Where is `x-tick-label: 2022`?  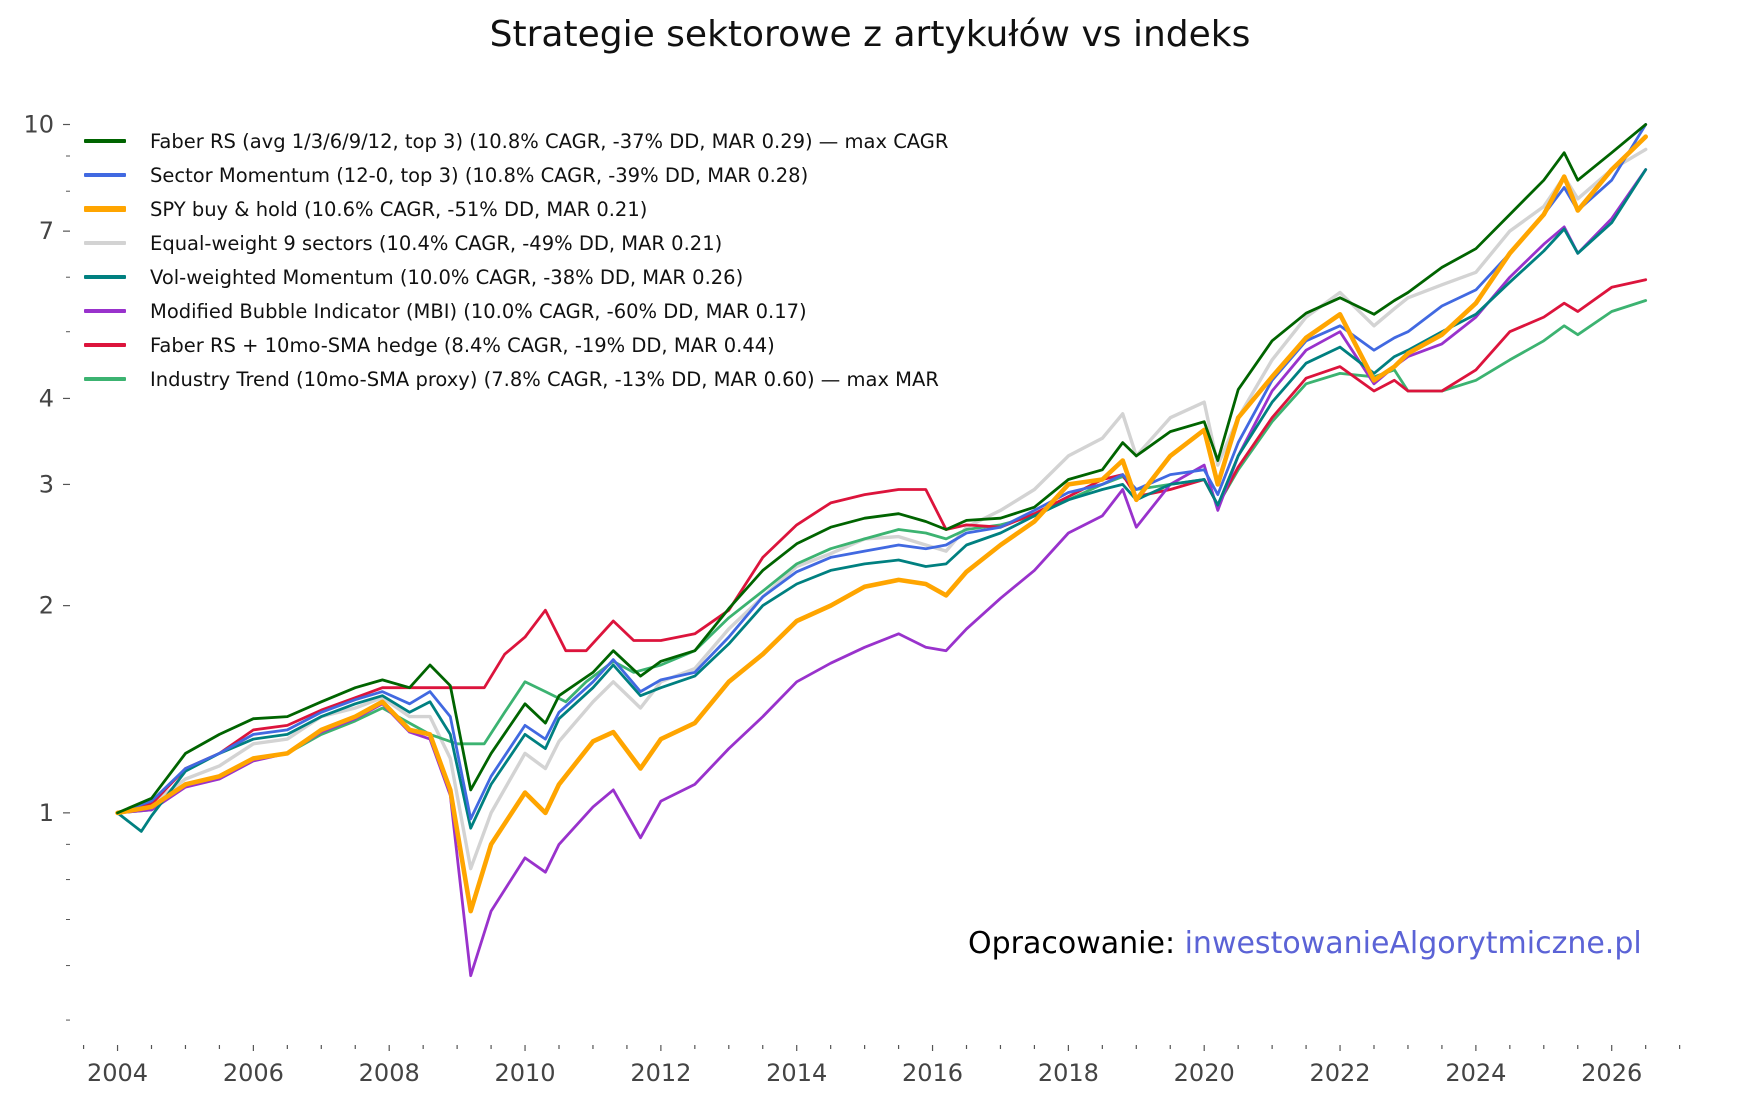
x-tick-label: 2022 is located at coordinates (1340, 1073).